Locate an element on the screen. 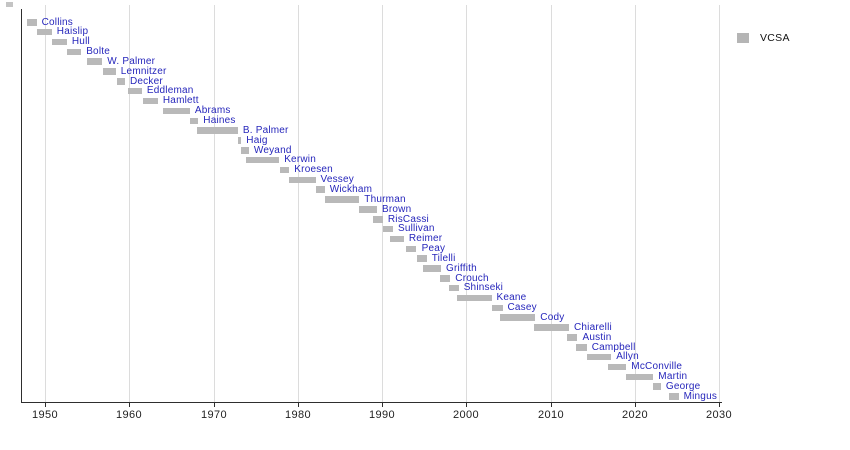 This screenshot has width=850, height=450. legend-swatch-vcsa is located at coordinates (743, 38).